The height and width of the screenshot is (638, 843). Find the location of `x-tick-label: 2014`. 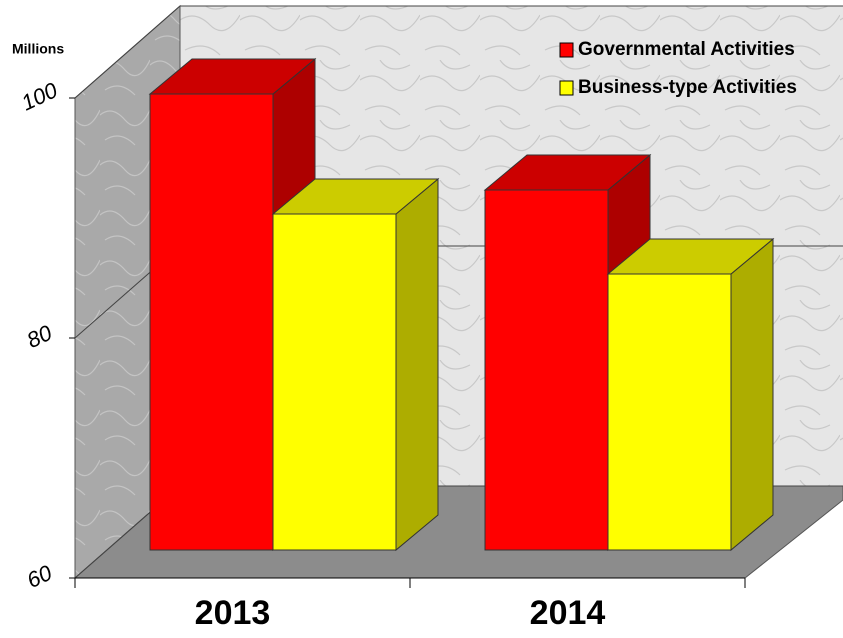

x-tick-label: 2014 is located at coordinates (568, 613).